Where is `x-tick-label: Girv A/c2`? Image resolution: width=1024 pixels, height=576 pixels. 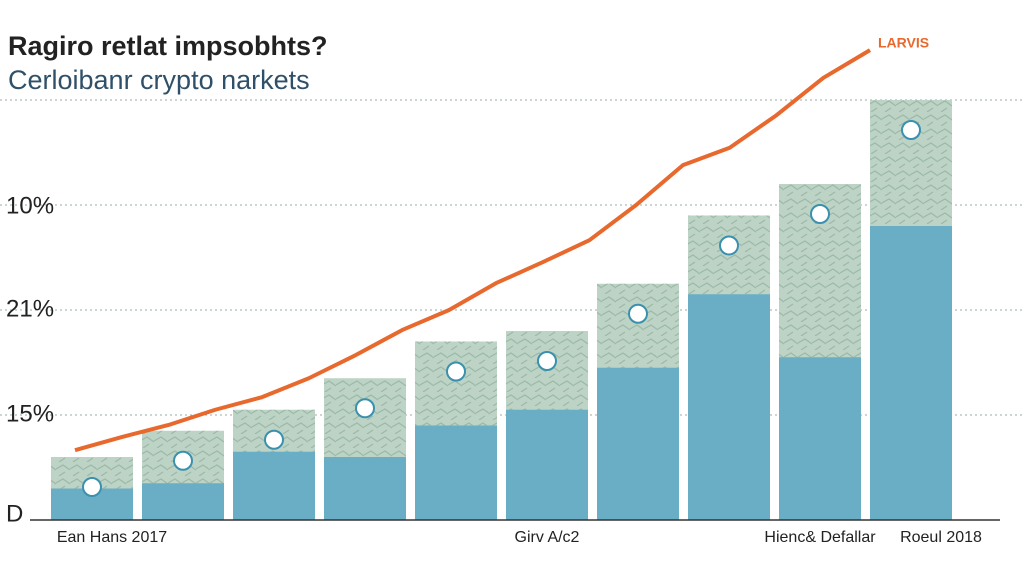 x-tick-label: Girv A/c2 is located at coordinates (547, 537).